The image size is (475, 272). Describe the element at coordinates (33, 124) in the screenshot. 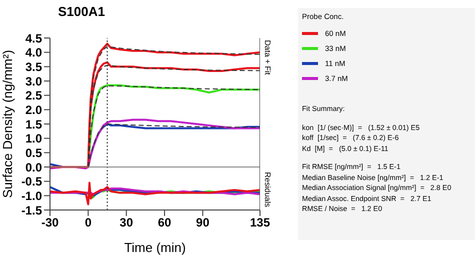

I see `y-tick-label: 1.5` at that location.